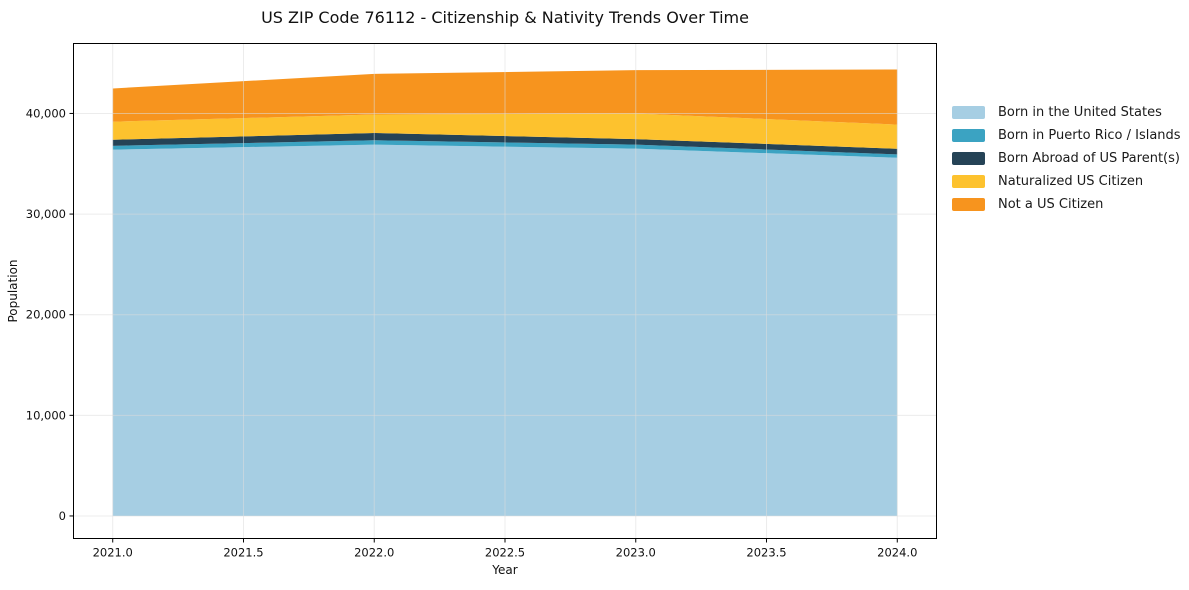  What do you see at coordinates (1089, 135) in the screenshot?
I see `legend-label: Born in Puerto Rico / Islands` at bounding box center [1089, 135].